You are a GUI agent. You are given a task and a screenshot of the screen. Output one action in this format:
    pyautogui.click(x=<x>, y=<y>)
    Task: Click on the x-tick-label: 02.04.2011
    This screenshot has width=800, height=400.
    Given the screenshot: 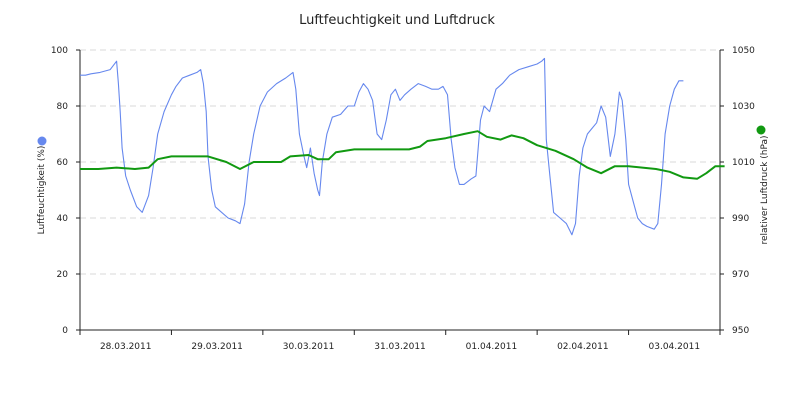 What is the action you would take?
    pyautogui.click(x=583, y=347)
    